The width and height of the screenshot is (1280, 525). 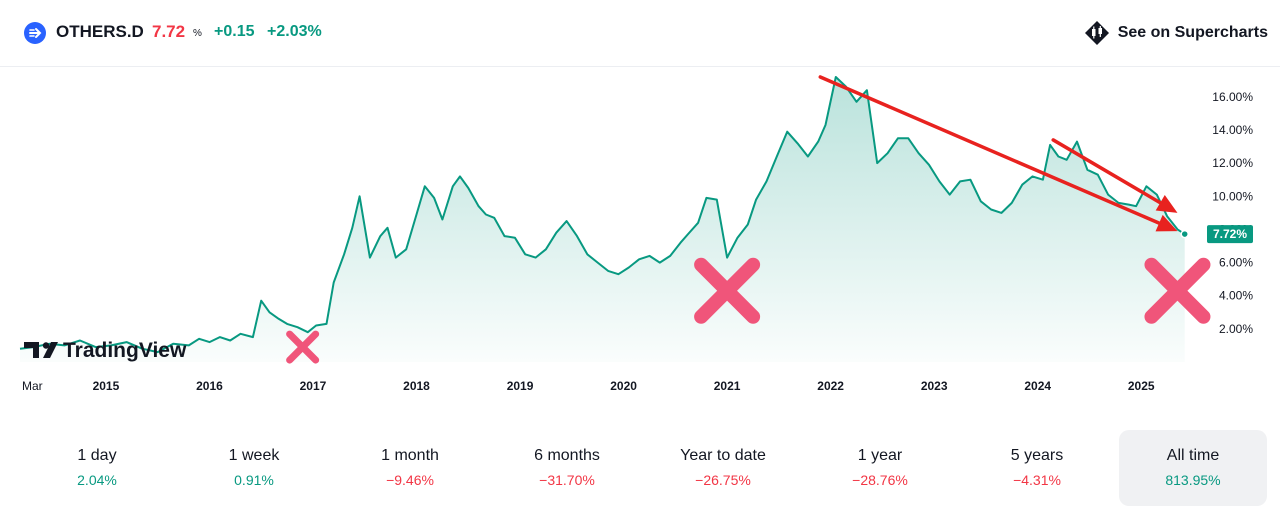 I want to click on period-tab-label: 1 week, so click(x=254, y=455).